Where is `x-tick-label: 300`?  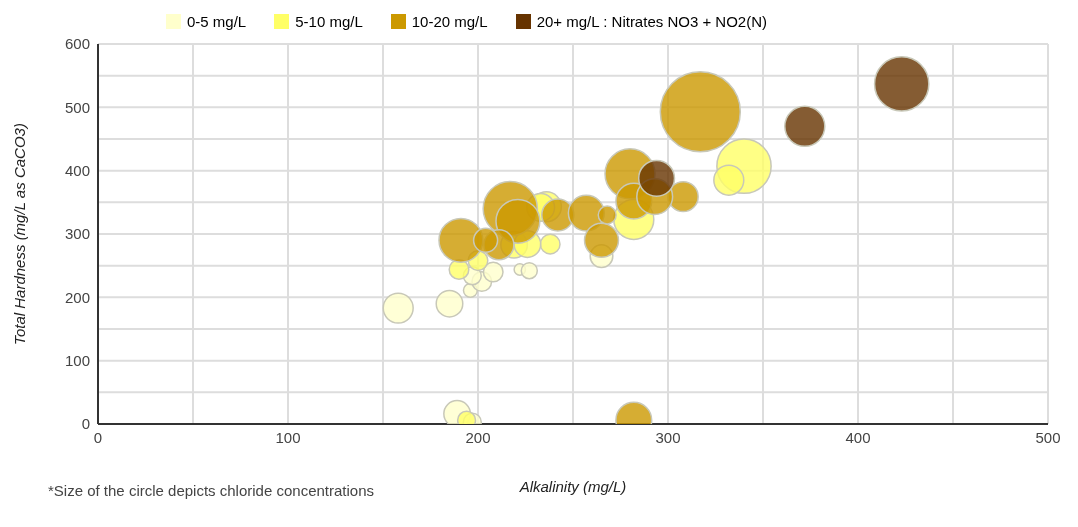 x-tick-label: 300 is located at coordinates (668, 437).